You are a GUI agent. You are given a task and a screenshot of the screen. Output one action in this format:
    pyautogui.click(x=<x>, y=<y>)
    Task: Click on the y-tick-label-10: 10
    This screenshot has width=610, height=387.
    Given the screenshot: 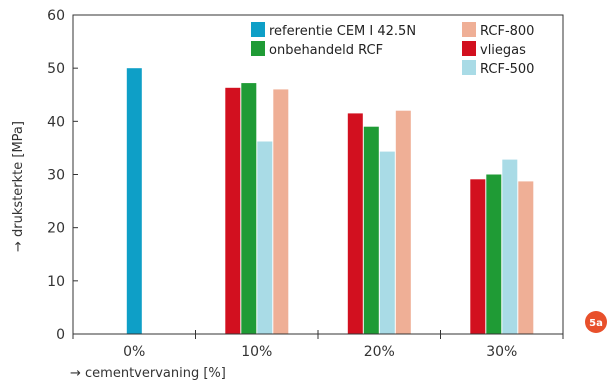 What is the action you would take?
    pyautogui.click(x=56, y=282)
    